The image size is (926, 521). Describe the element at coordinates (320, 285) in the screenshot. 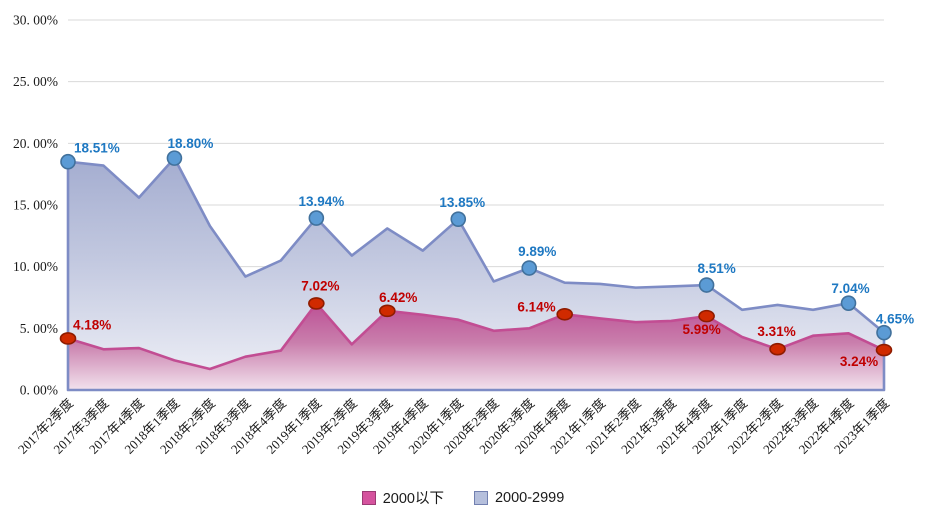

I see `under-2000-data-label: 7.02%` at that location.